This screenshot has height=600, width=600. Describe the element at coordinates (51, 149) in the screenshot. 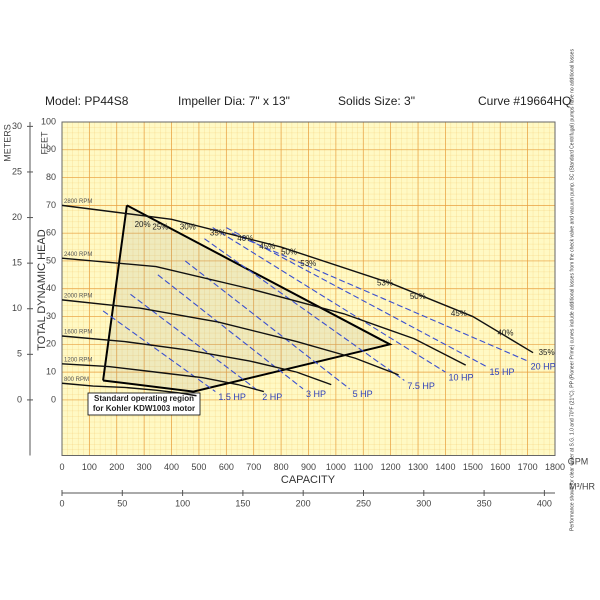

I see `y-tick-label: 90` at that location.